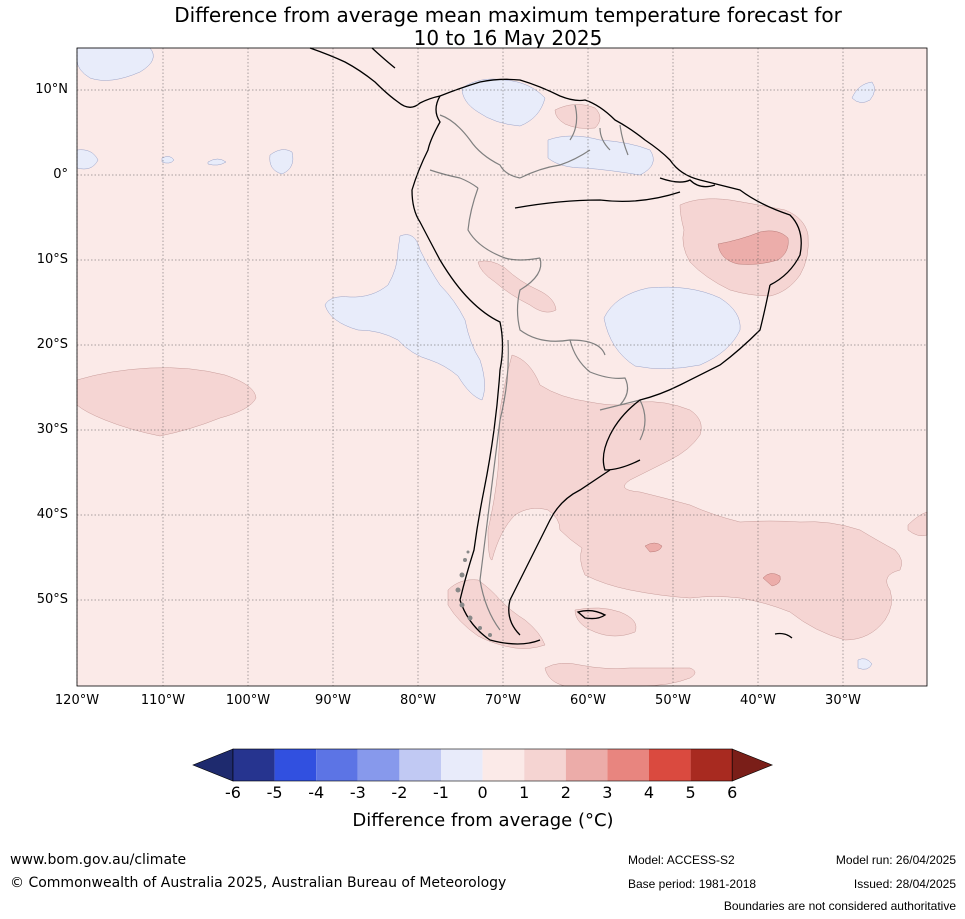  What do you see at coordinates (686, 377) in the screenshot?
I see `coast-brazil-east` at bounding box center [686, 377].